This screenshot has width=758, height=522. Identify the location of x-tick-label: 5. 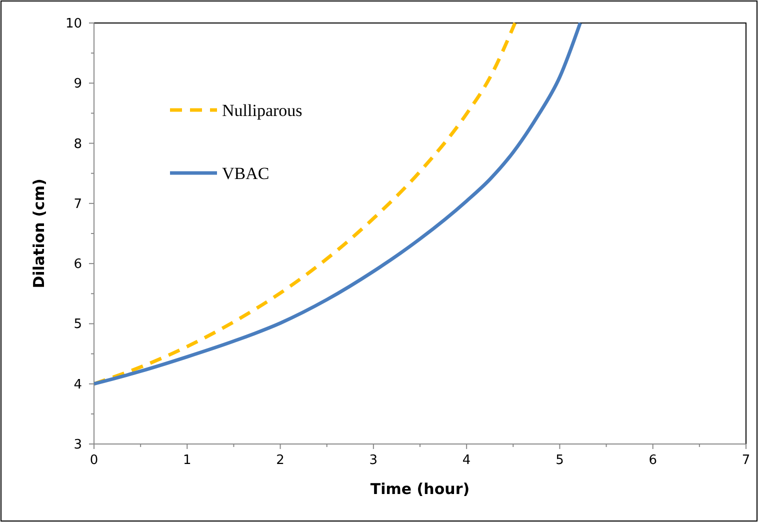
(560, 460).